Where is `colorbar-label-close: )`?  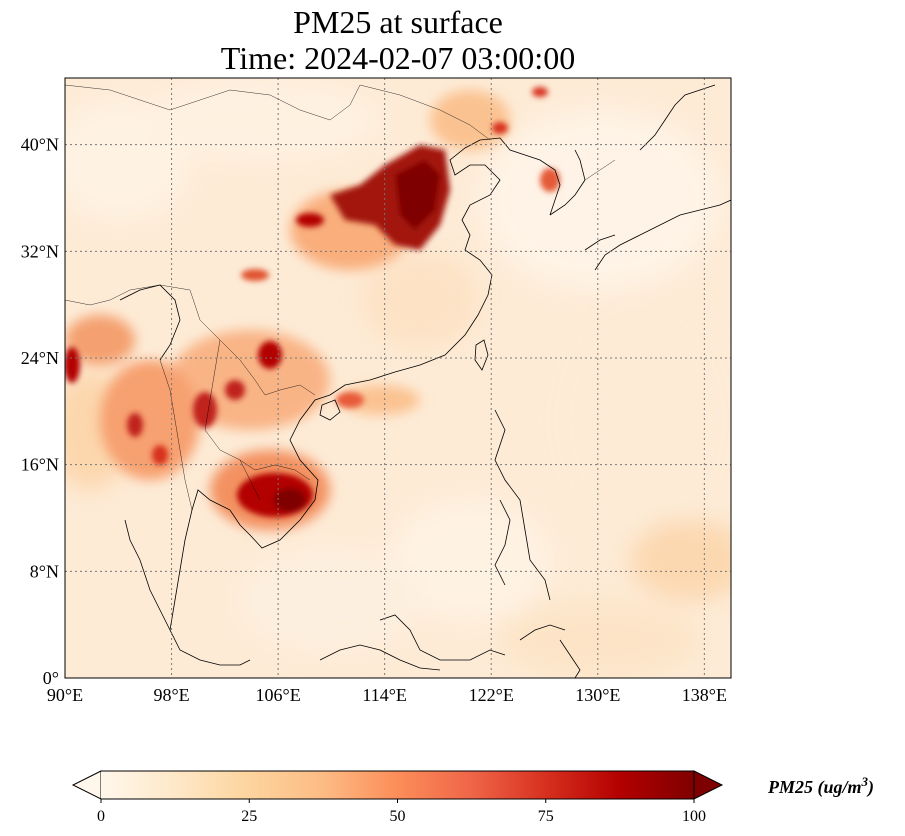 colorbar-label-close: ) is located at coordinates (870, 787).